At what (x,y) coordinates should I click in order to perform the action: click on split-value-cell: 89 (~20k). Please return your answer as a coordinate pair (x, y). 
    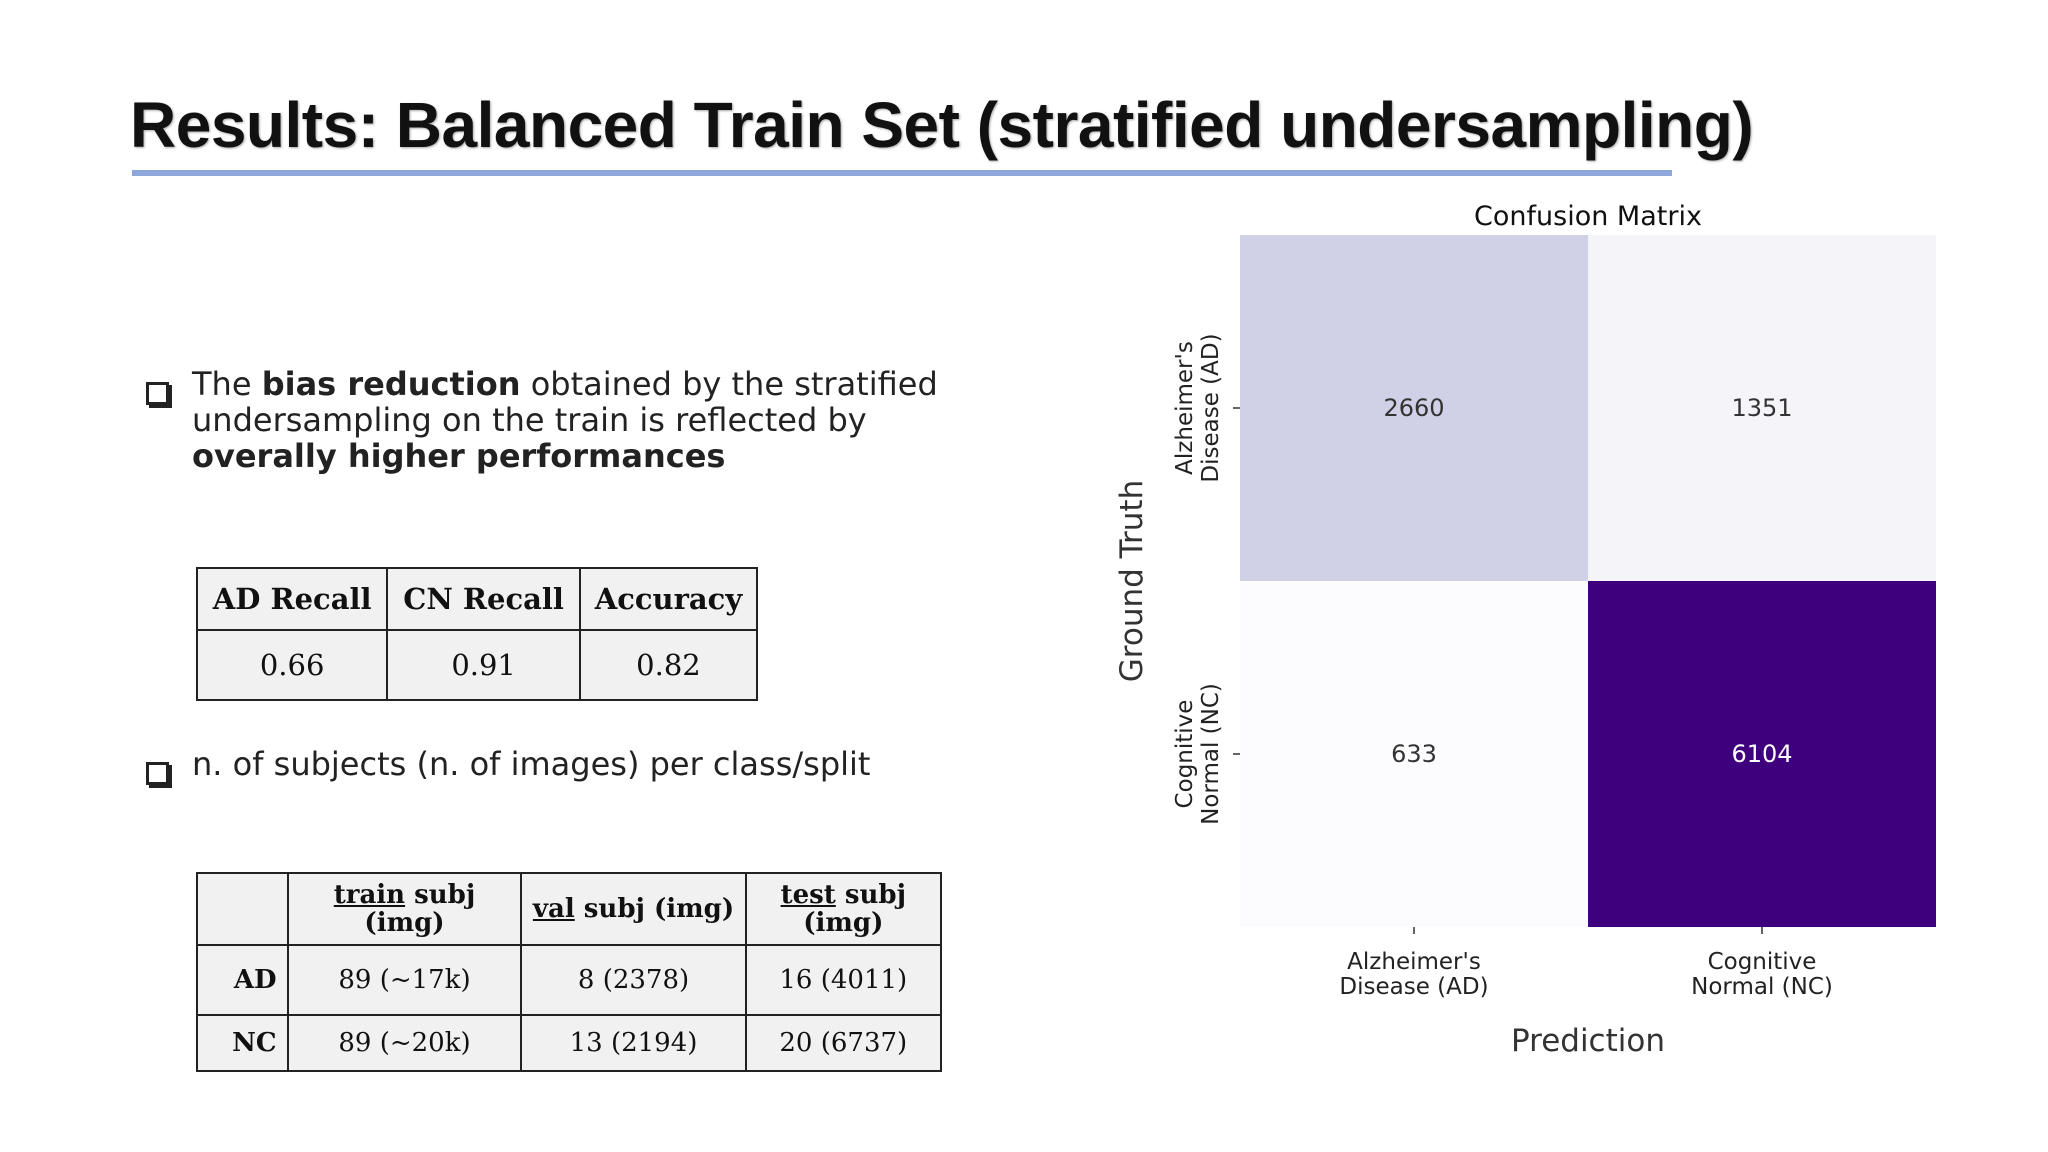
    Looking at the image, I should click on (404, 1043).